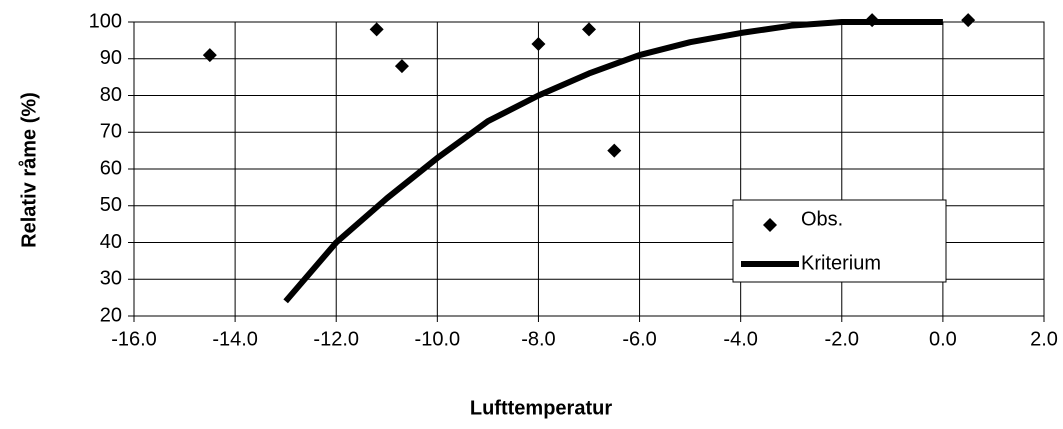 Image resolution: width=1063 pixels, height=429 pixels. What do you see at coordinates (541, 408) in the screenshot?
I see `x-axis-label: Lufttemperatur` at bounding box center [541, 408].